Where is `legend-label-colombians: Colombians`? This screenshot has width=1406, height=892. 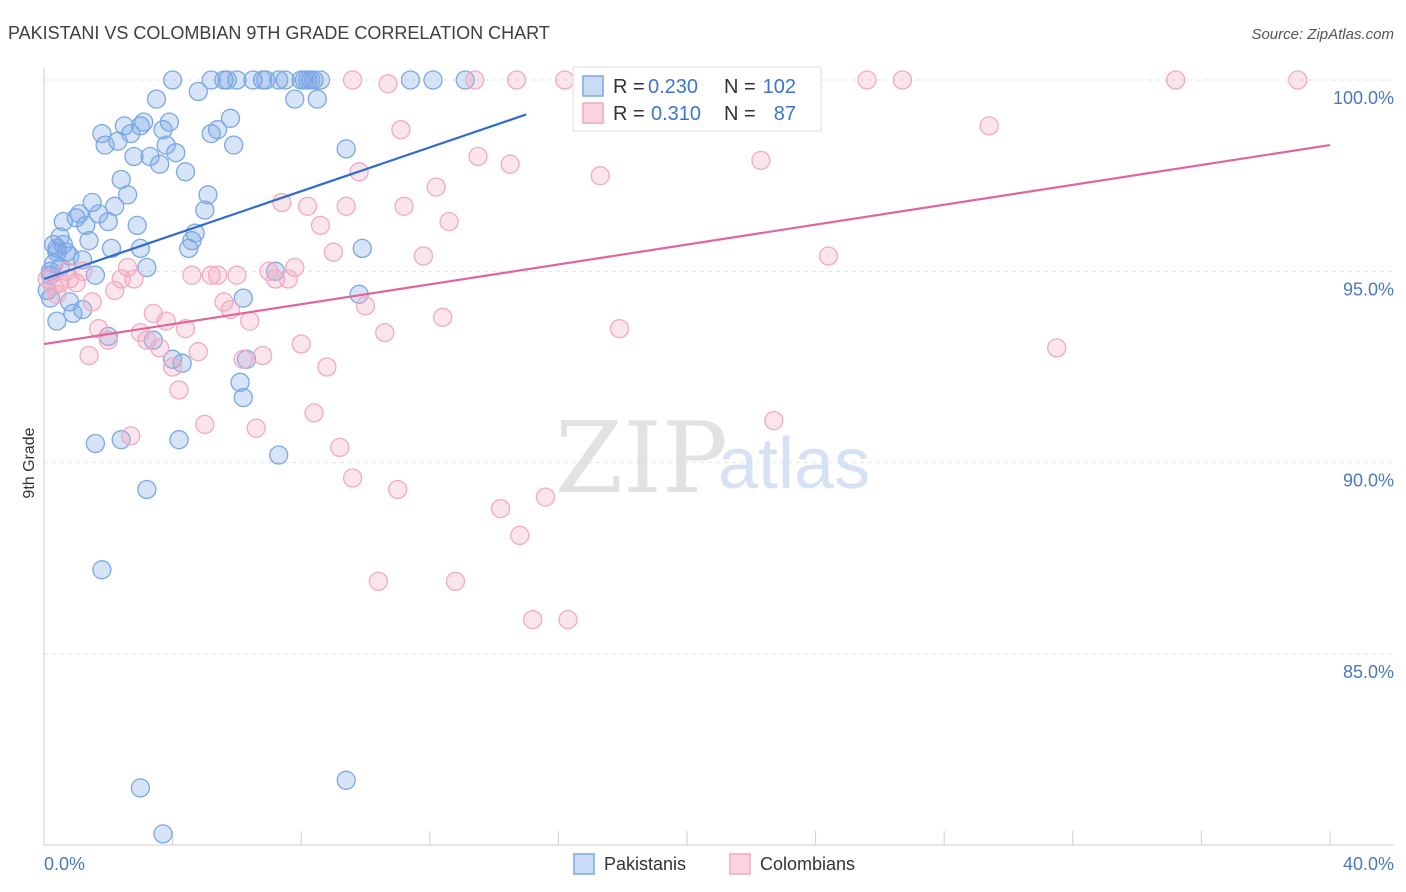 legend-label-colombians: Colombians is located at coordinates (807, 864).